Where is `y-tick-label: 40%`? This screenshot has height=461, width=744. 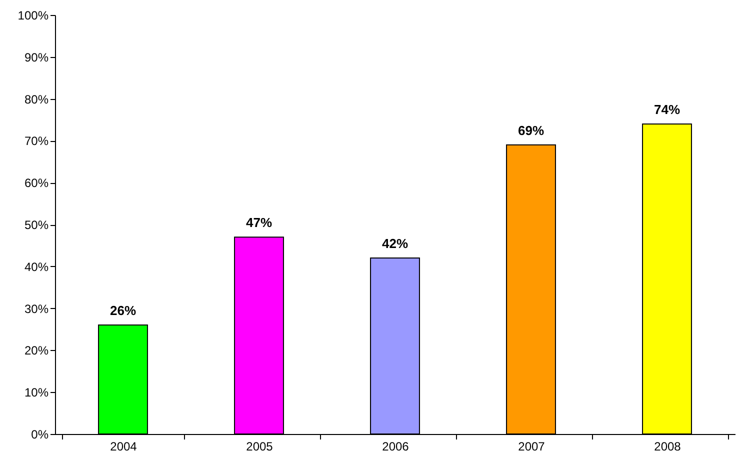 y-tick-label: 40% is located at coordinates (36, 267).